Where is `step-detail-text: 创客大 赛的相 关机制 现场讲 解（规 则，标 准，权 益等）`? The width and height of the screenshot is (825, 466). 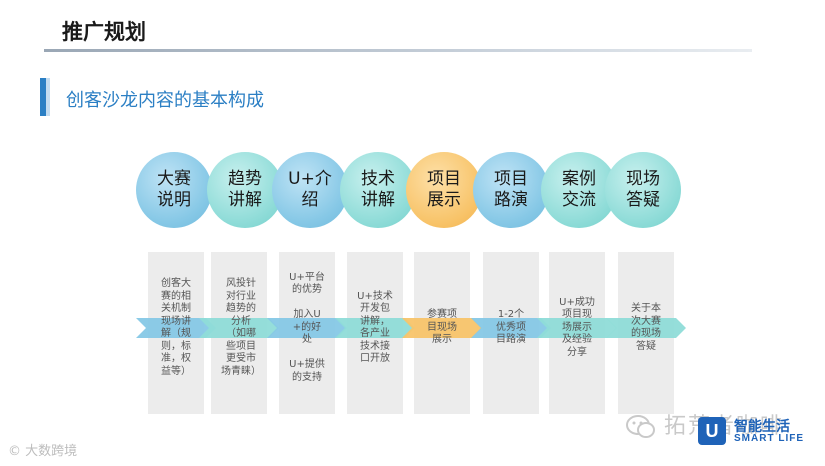
step-detail-text: 创客大 赛的相 关机制 现场讲 解（规 则，标 准，权 益等） is located at coordinates (176, 327).